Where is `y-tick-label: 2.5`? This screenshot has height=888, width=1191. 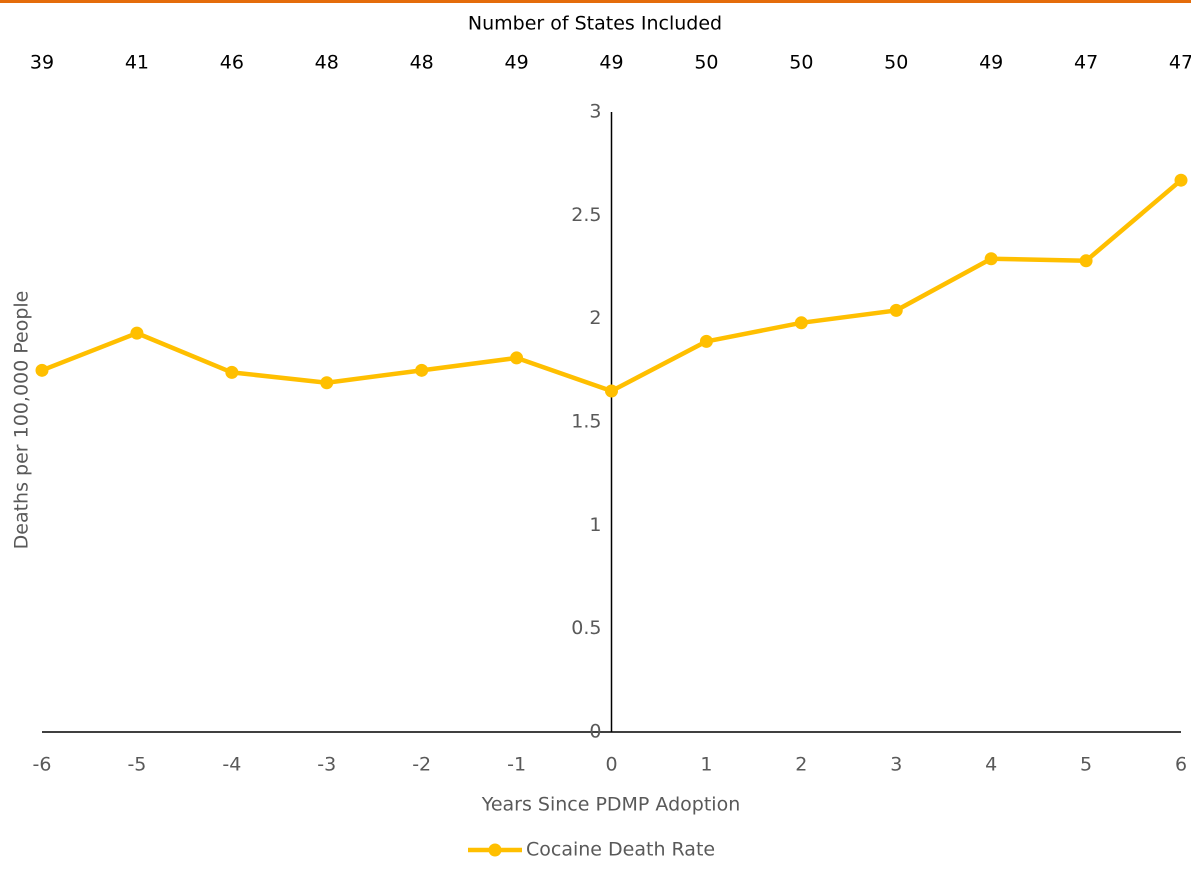 y-tick-label: 2.5 is located at coordinates (586, 215).